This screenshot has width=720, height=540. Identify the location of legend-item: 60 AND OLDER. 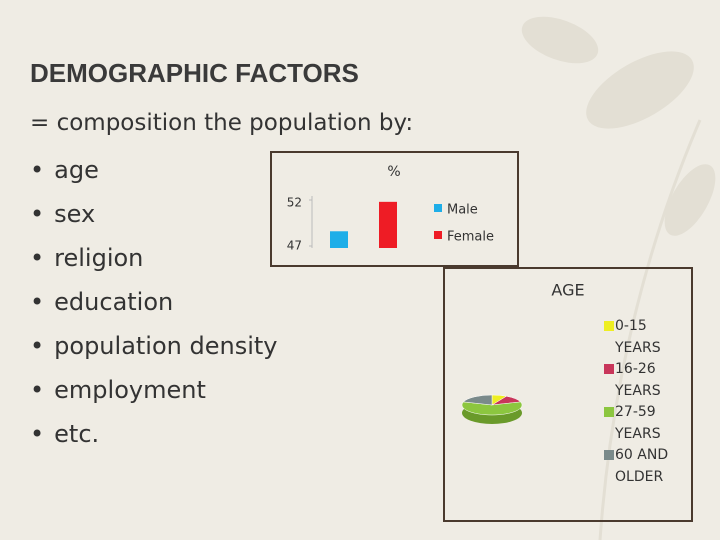
(642, 466).